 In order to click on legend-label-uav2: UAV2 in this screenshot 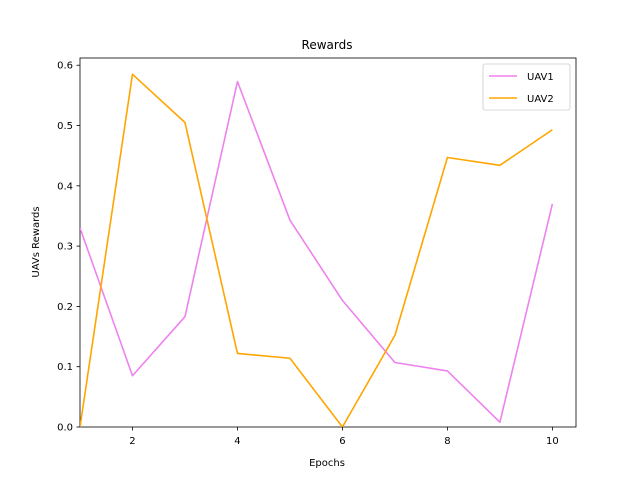, I will do `click(540, 99)`.